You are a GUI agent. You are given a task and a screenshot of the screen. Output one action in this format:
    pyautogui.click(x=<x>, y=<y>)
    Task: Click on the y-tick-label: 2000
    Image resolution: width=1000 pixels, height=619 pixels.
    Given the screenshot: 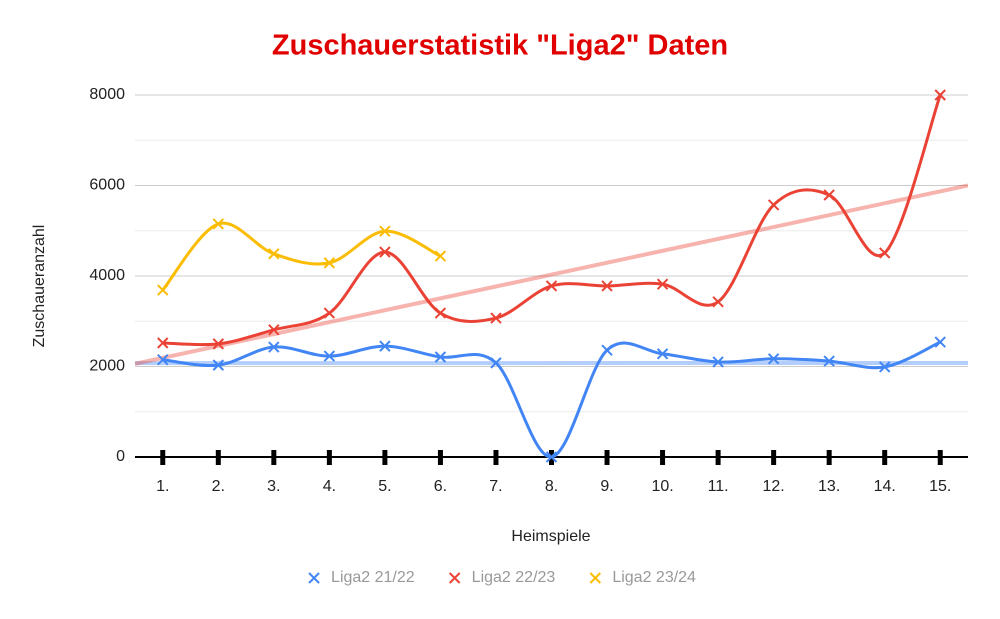 What is the action you would take?
    pyautogui.click(x=107, y=366)
    